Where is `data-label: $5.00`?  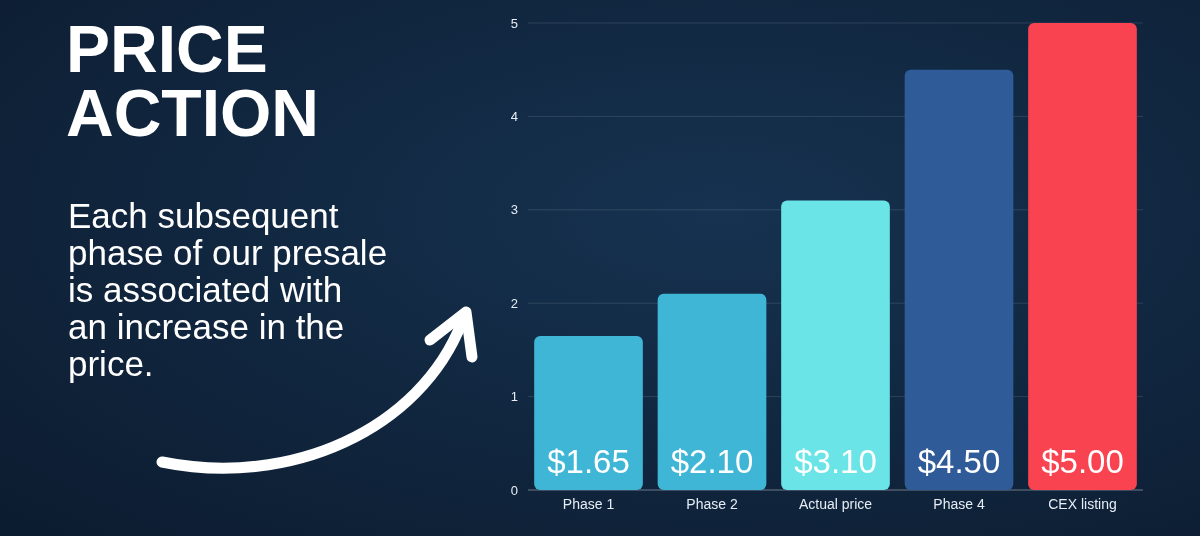 data-label: $5.00 is located at coordinates (1082, 461).